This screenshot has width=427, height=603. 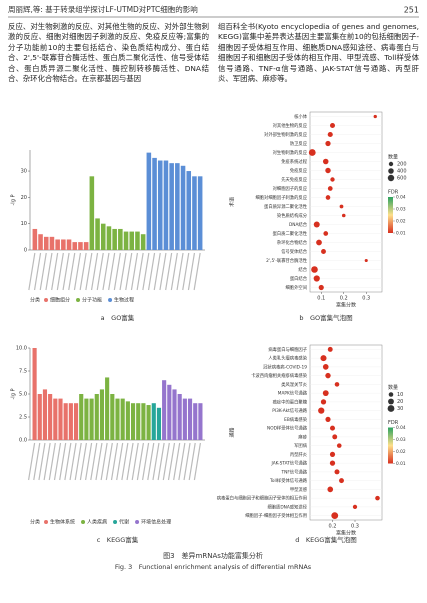 What do you see at coordinates (411, 10) in the screenshot?
I see `page-number: 251` at bounding box center [411, 10].